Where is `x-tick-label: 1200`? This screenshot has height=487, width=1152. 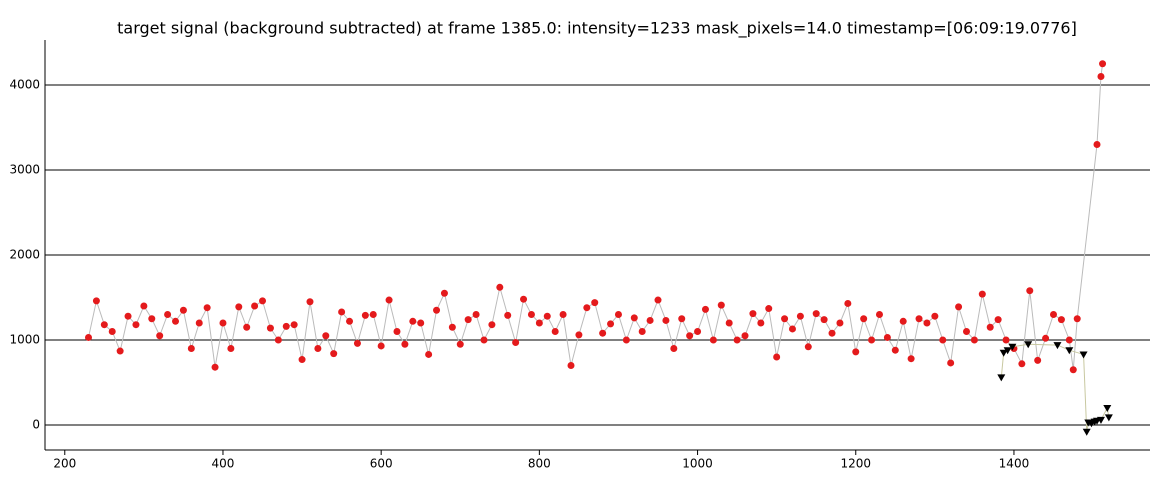 x-tick-label: 1200 is located at coordinates (855, 464).